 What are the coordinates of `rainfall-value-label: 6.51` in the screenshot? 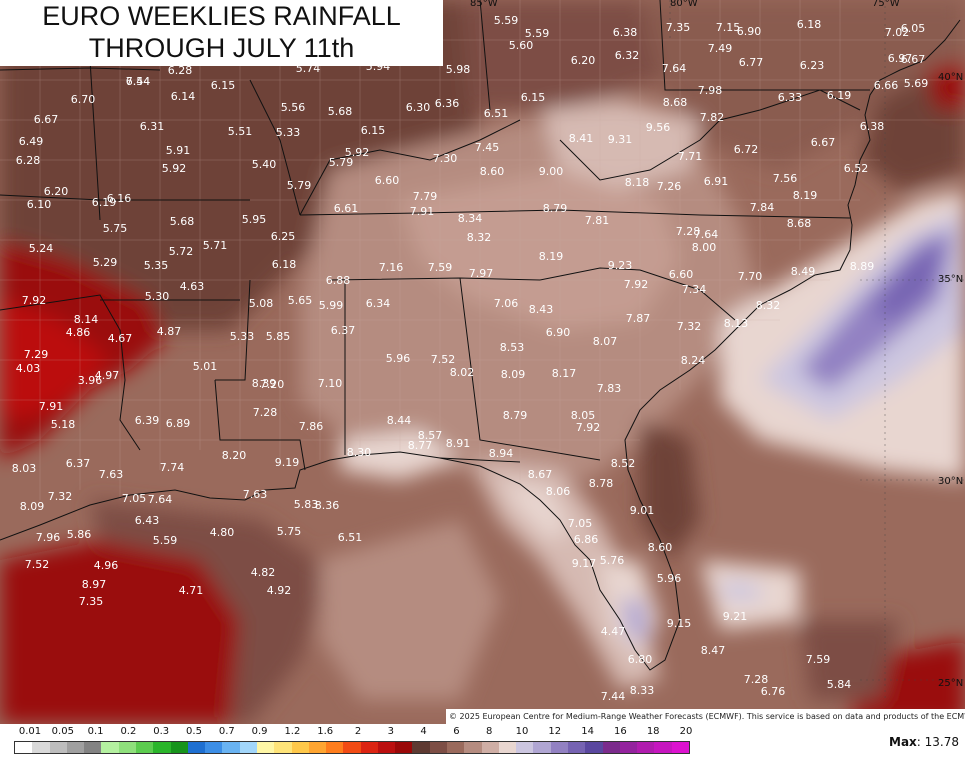 It's located at (350, 537).